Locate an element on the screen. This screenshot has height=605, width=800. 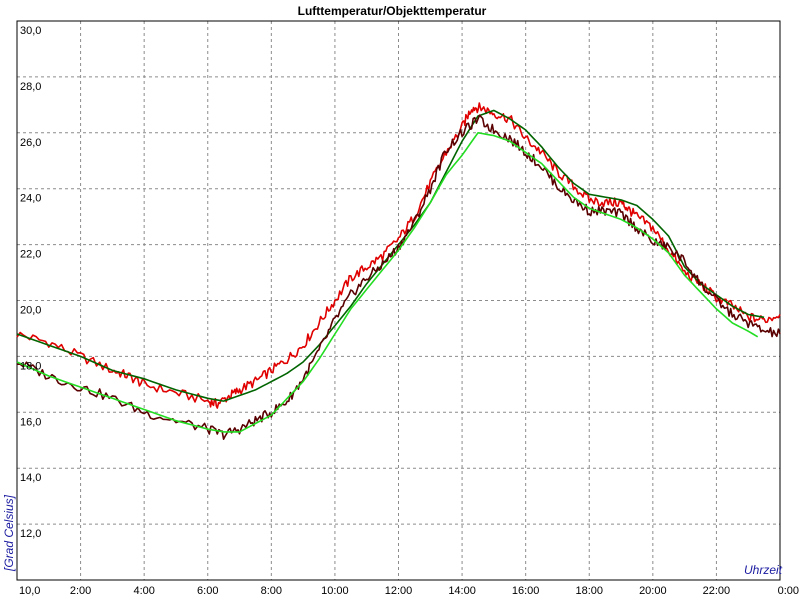
y-tick-label: 28,0 is located at coordinates (30, 87).